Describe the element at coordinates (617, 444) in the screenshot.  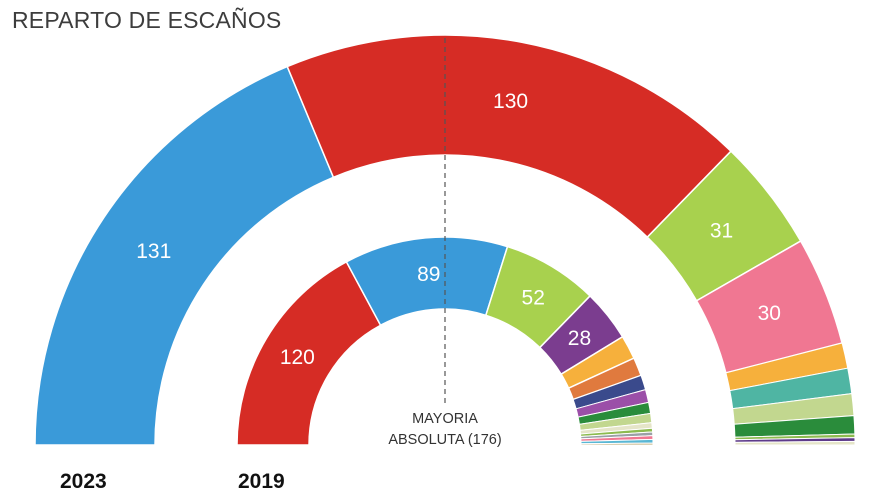
I see `seats-2019-segment` at that location.